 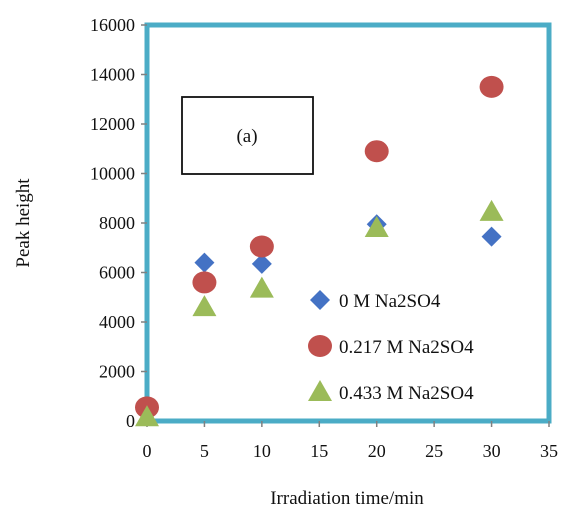 I want to click on y-tick-label: 14000, so click(x=112, y=75).